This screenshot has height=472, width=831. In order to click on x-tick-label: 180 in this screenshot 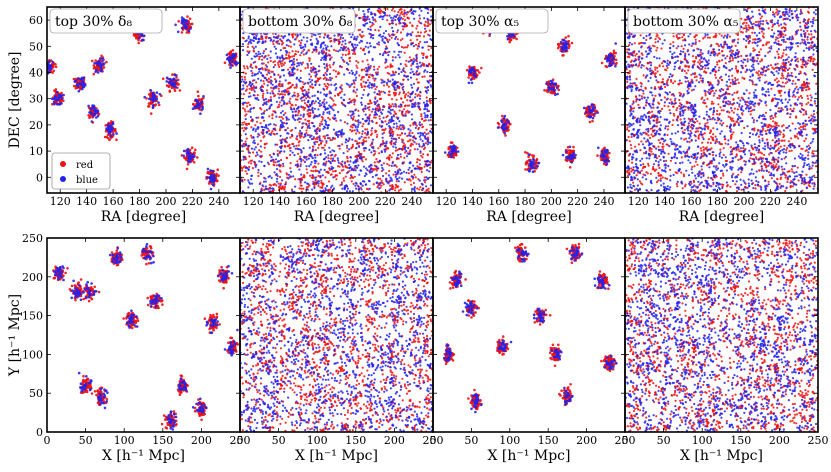, I will do `click(332, 201)`.